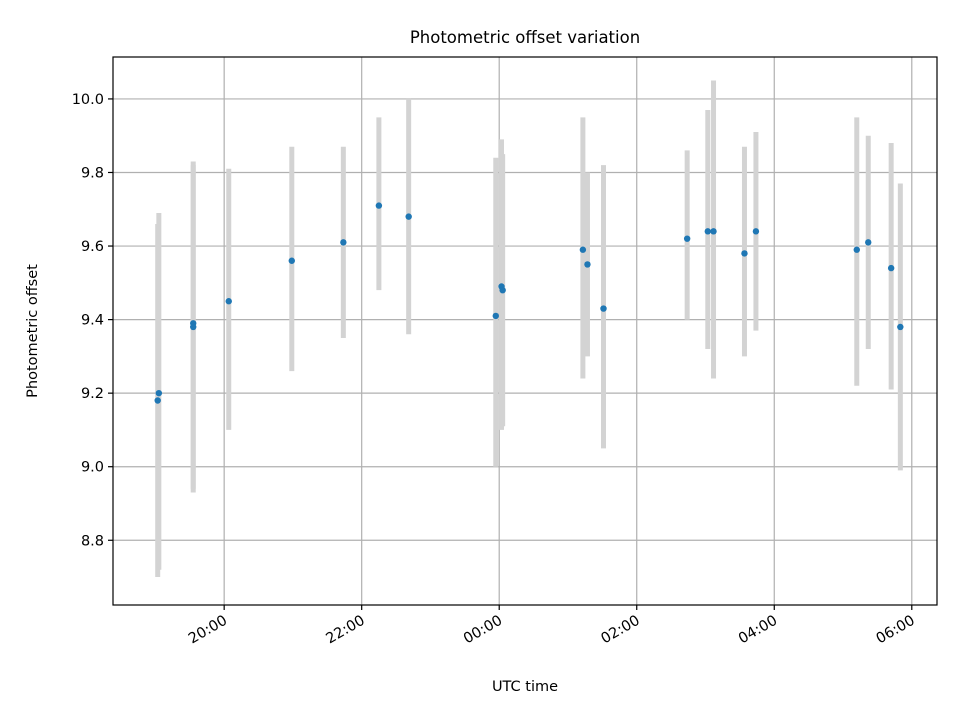  I want to click on y-tick-label: 9.8, so click(92, 173).